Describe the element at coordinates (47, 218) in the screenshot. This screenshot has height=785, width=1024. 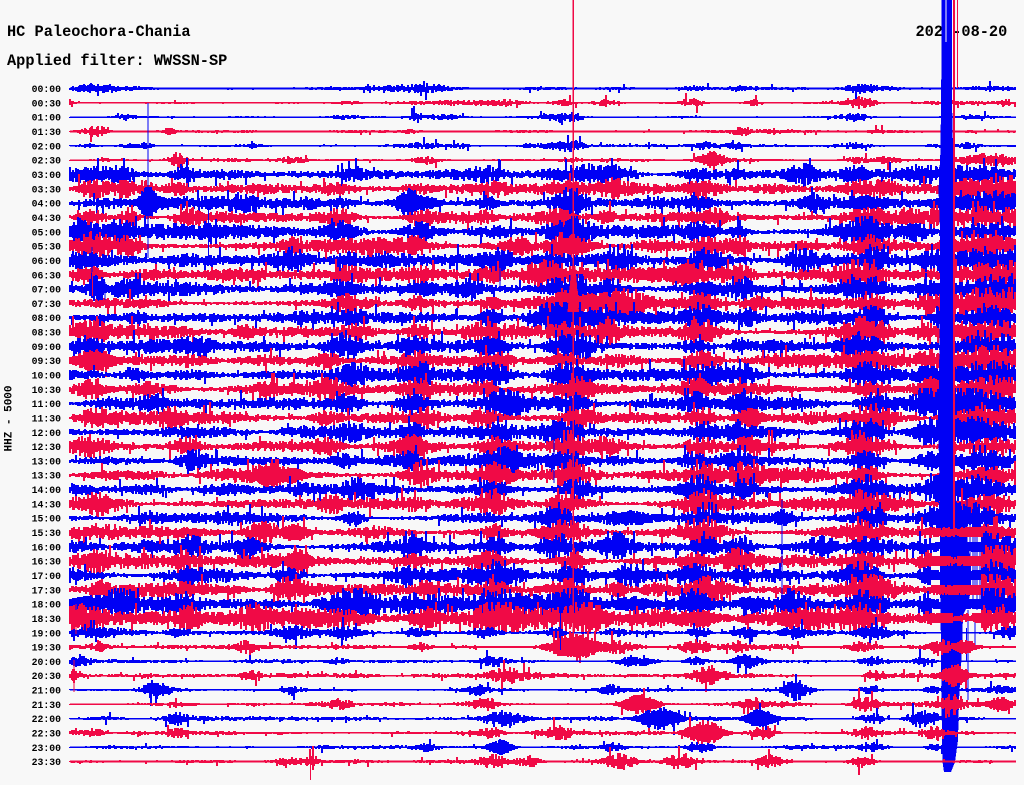
I see `svg-text: 04:30` at that location.